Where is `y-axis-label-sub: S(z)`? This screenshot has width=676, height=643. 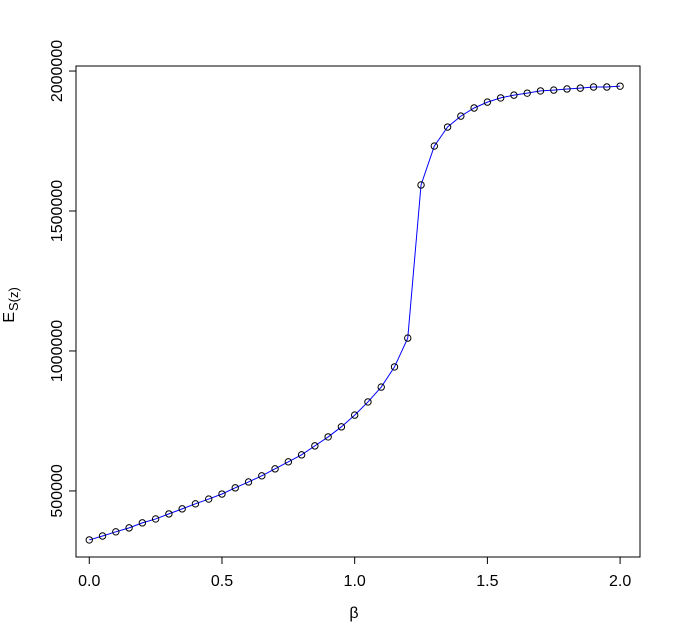
y-axis-label-sub: S(z) is located at coordinates (13, 299).